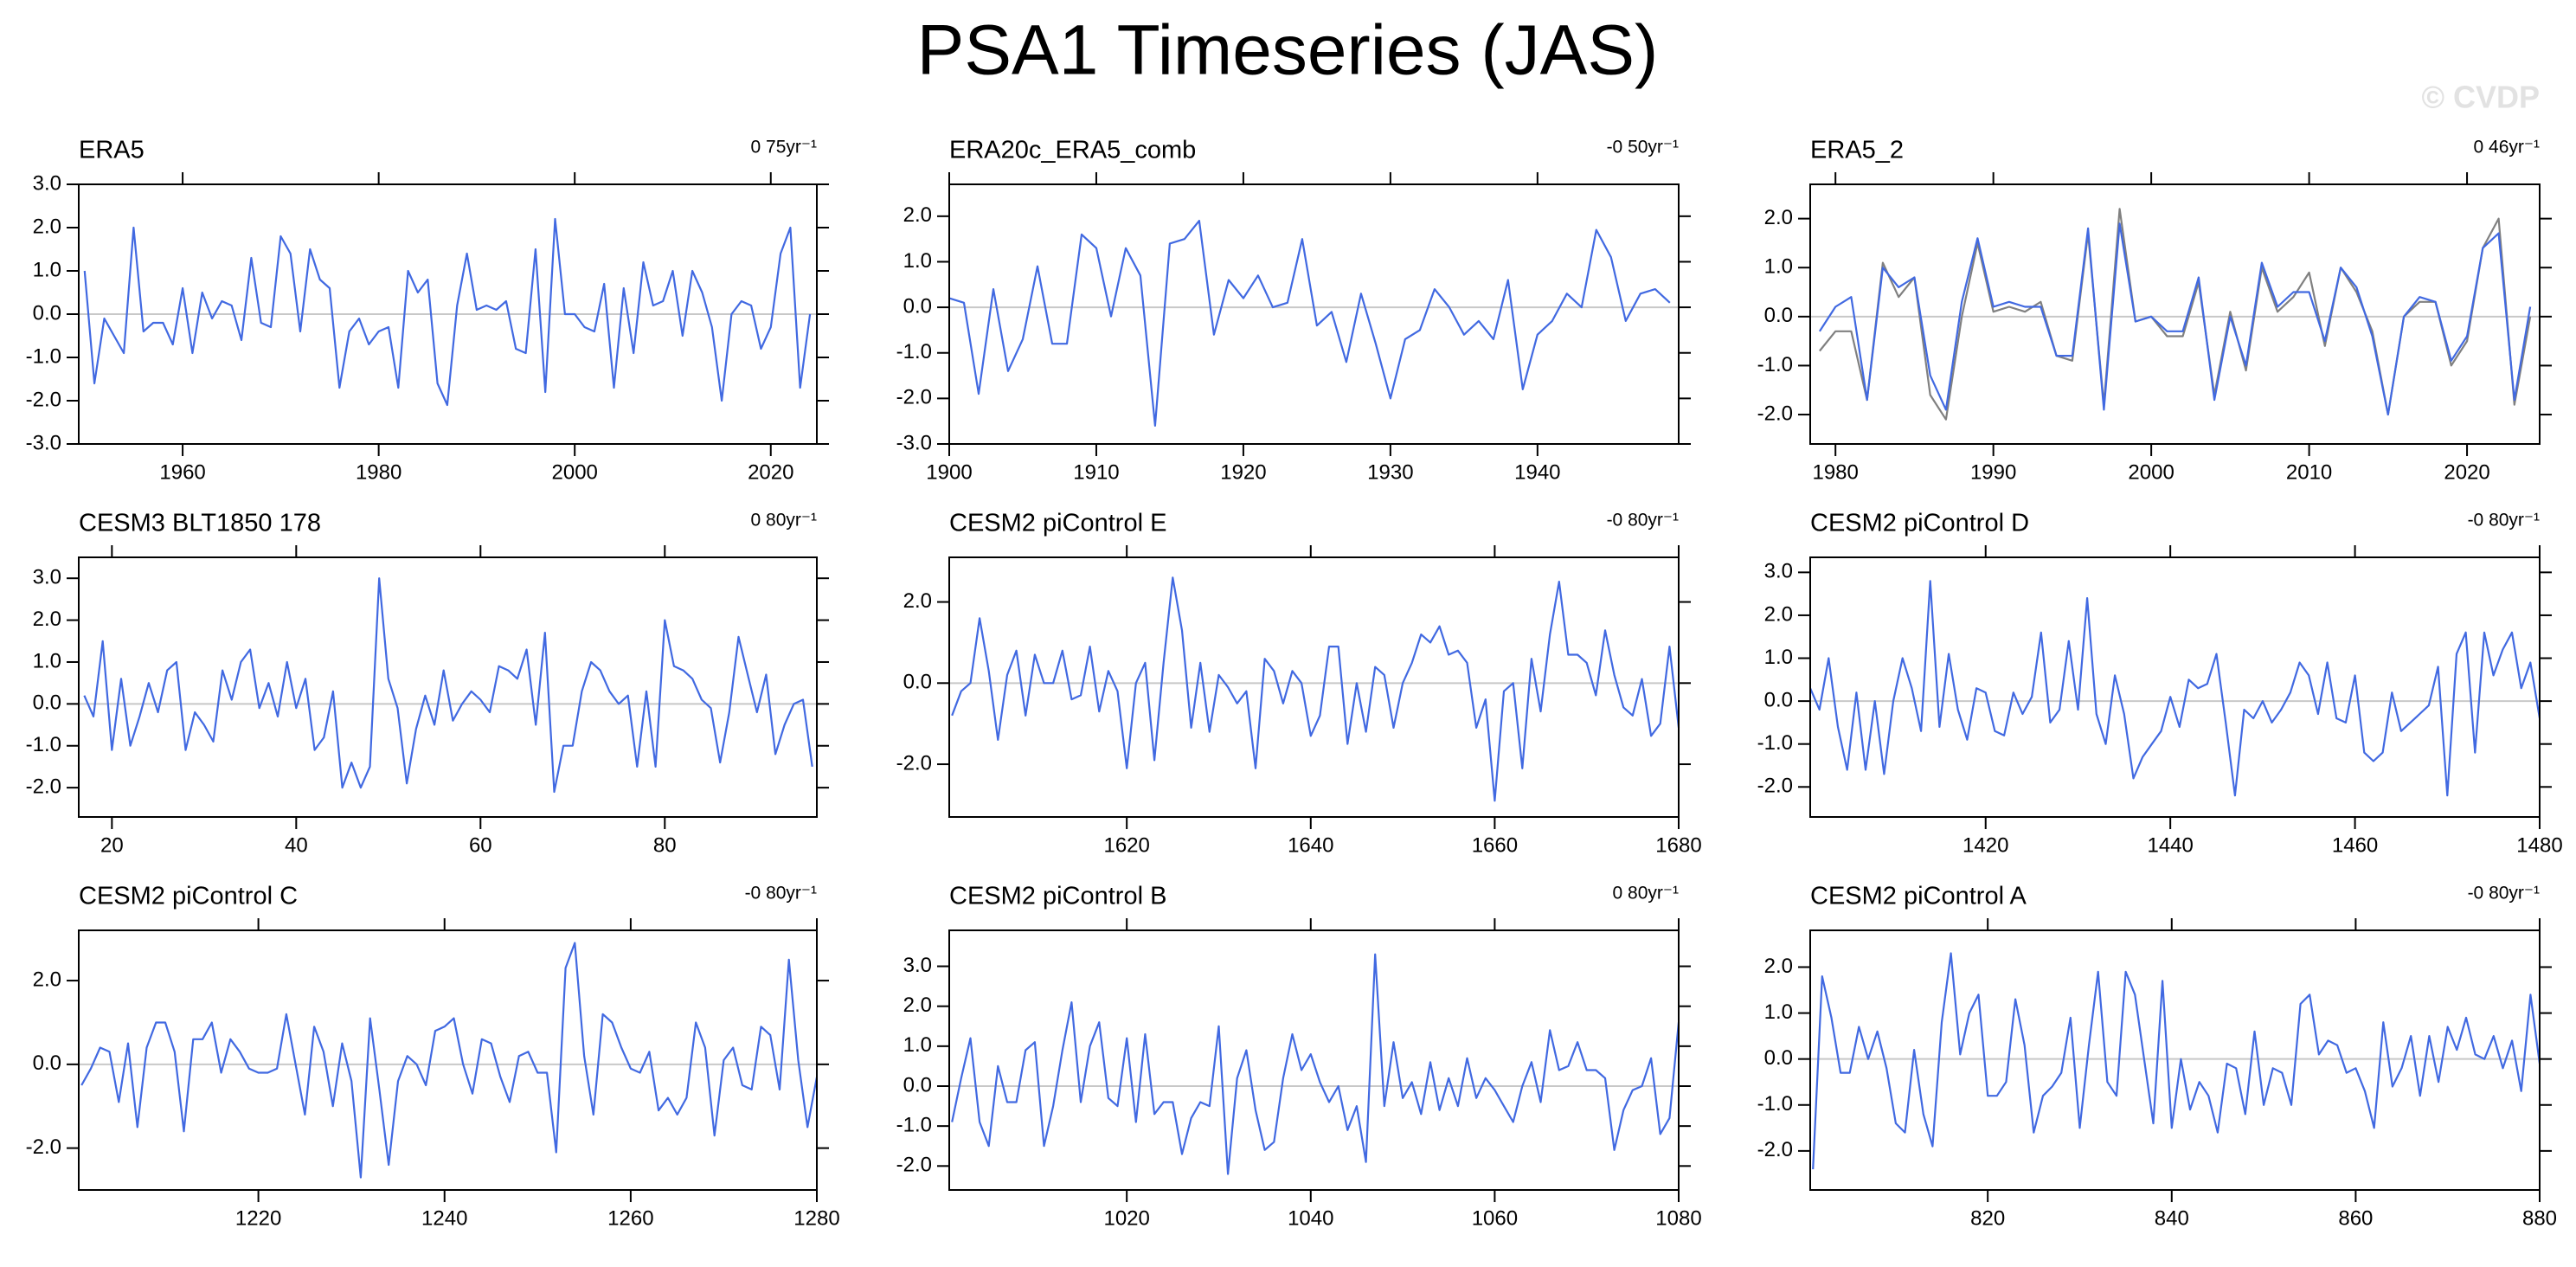 This screenshot has width=2576, height=1267. Describe the element at coordinates (1678, 1218) in the screenshot. I see `x-tick-label: 1080` at that location.